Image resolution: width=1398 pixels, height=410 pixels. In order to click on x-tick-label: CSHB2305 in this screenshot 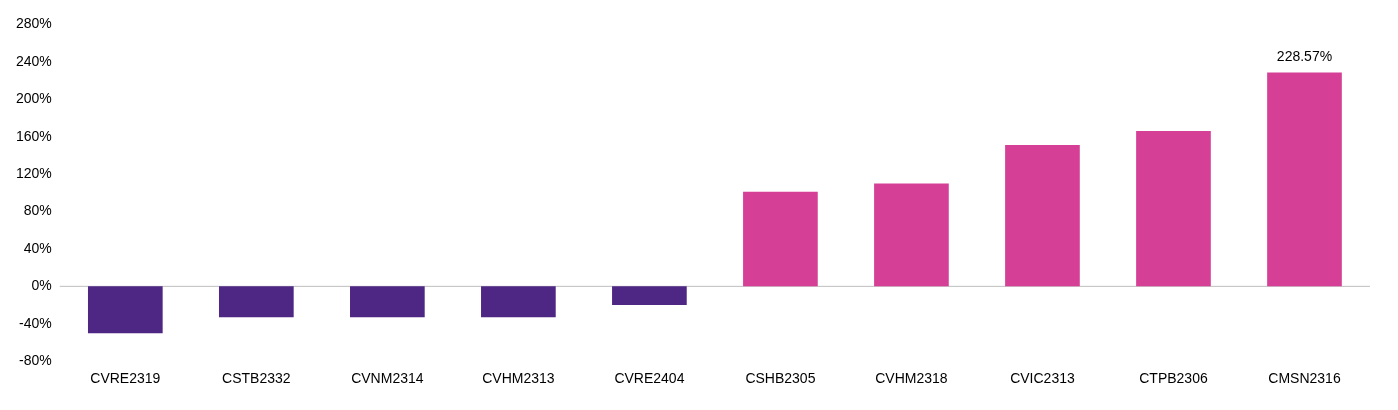, I will do `click(780, 378)`.